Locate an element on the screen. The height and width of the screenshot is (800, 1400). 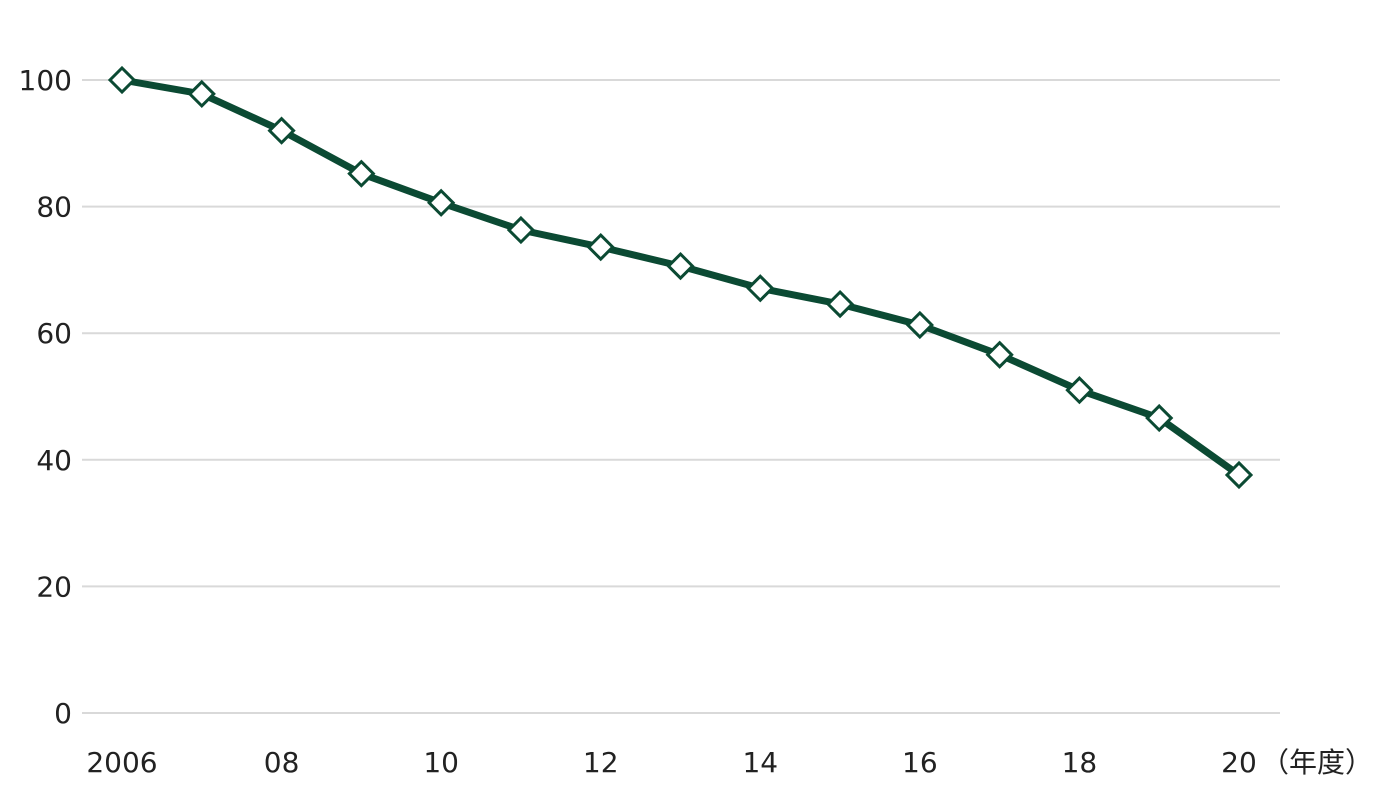
y-tick-label: 0 is located at coordinates (63, 713).